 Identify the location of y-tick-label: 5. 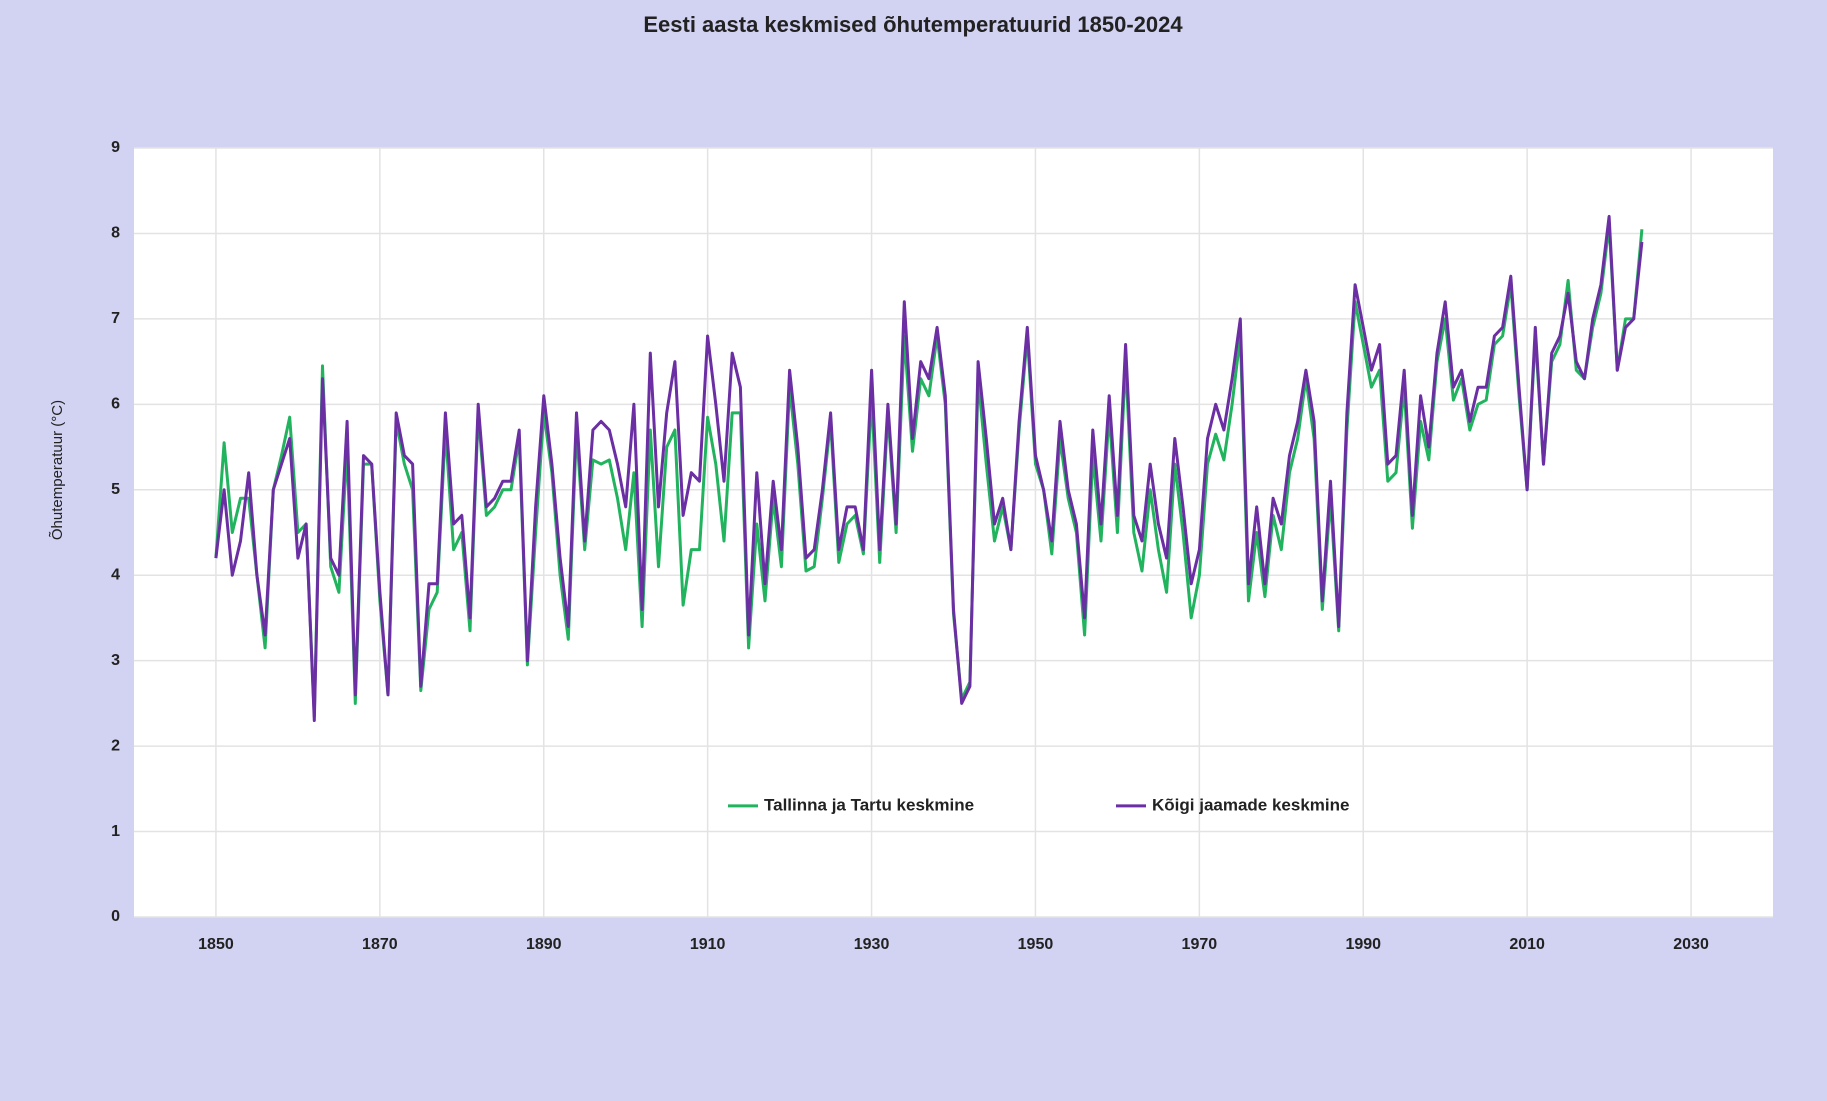
(115, 489).